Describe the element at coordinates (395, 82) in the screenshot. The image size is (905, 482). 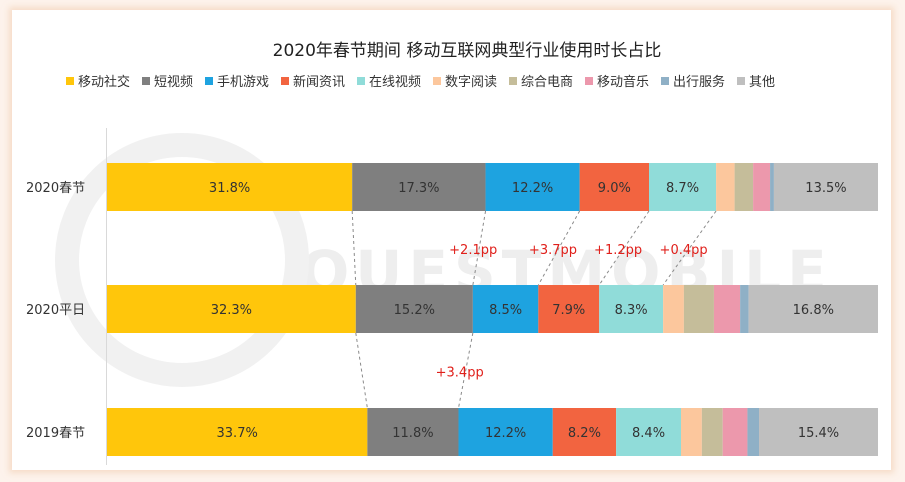
I see `legend-label: 在线视频` at that location.